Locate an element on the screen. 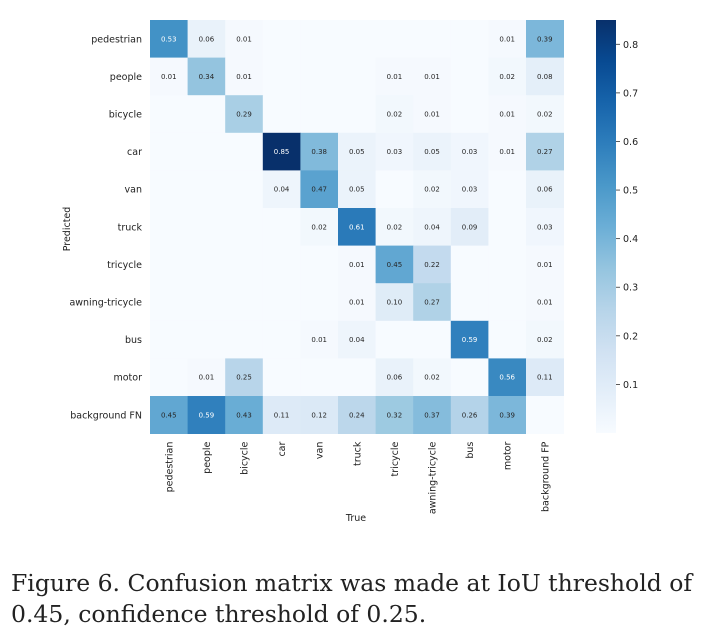 The width and height of the screenshot is (713, 637). x-tick-label: bicycle is located at coordinates (245, 457).